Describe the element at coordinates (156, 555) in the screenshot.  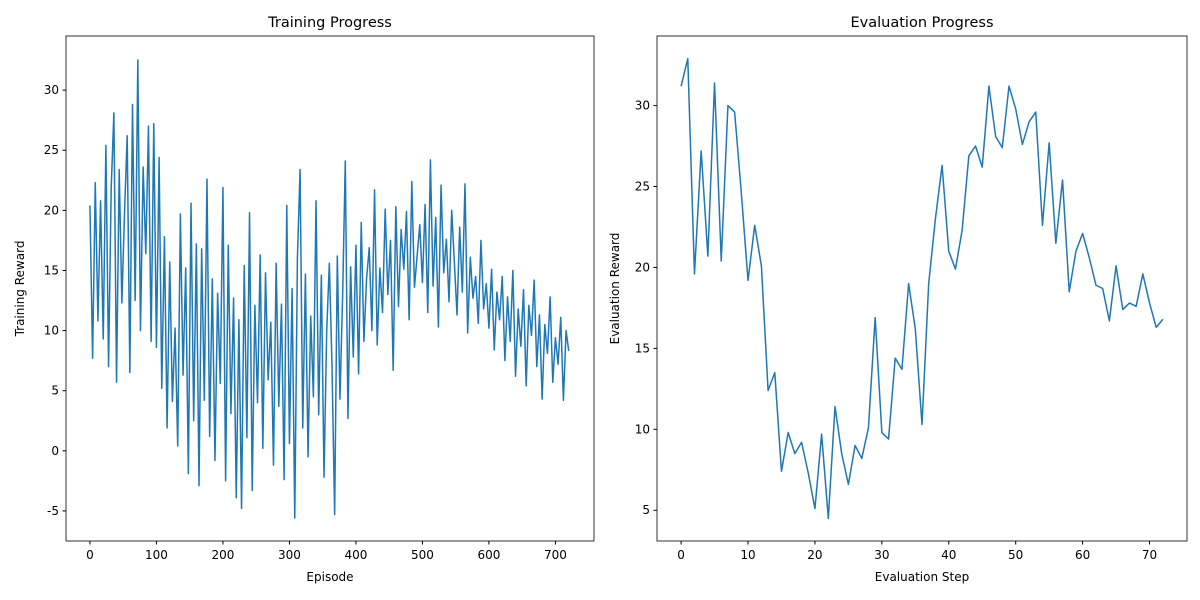
I see `x-tick-label: 100` at that location.